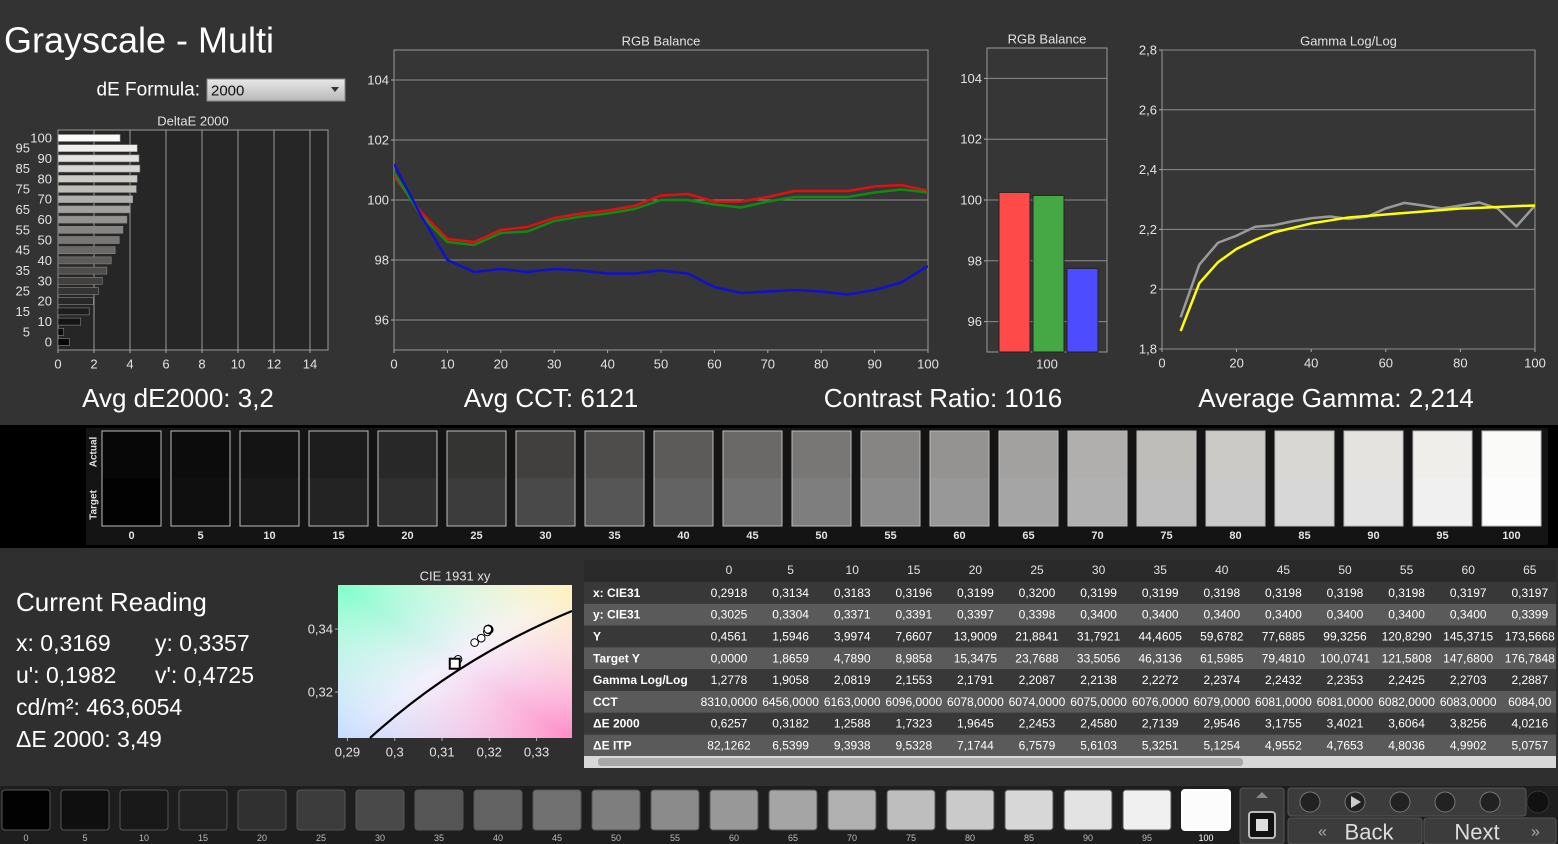 This screenshot has height=844, width=1558. I want to click on summary-stat: Avg dE2000: 3,2, so click(178, 398).